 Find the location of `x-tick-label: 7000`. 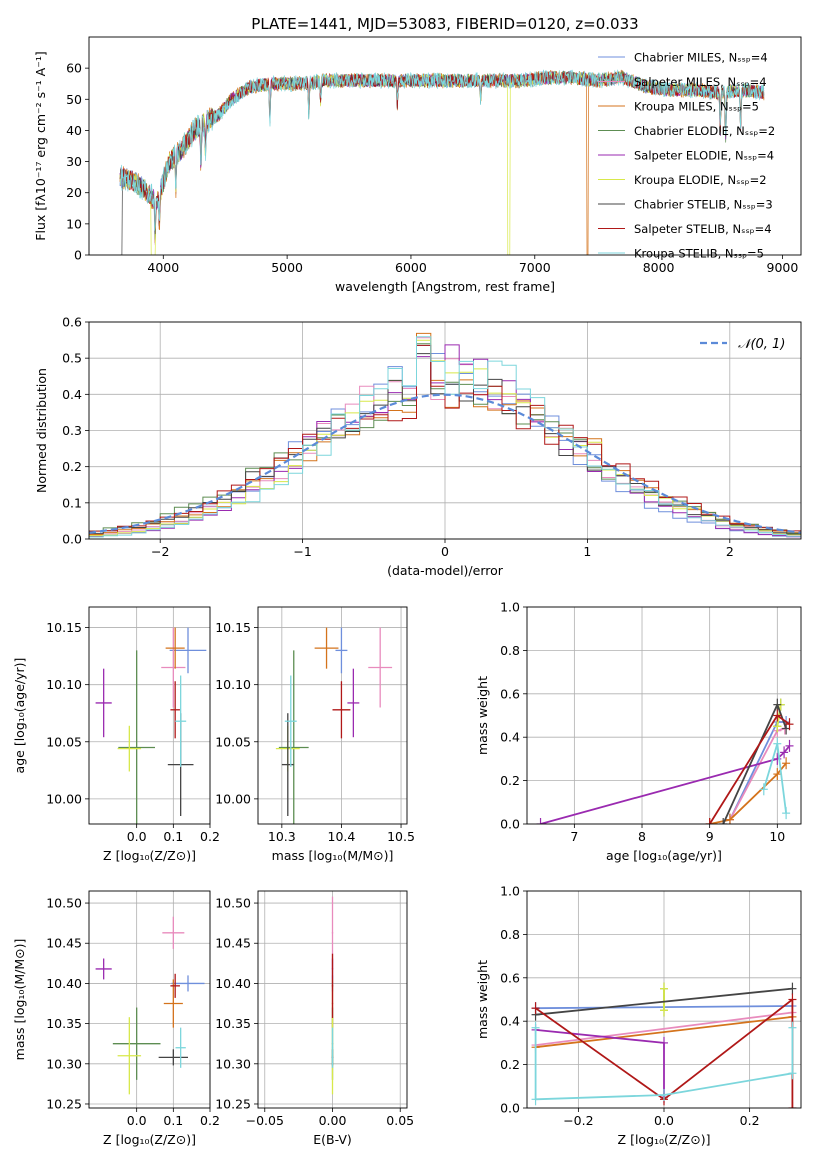

x-tick-label: 7000 is located at coordinates (535, 267).